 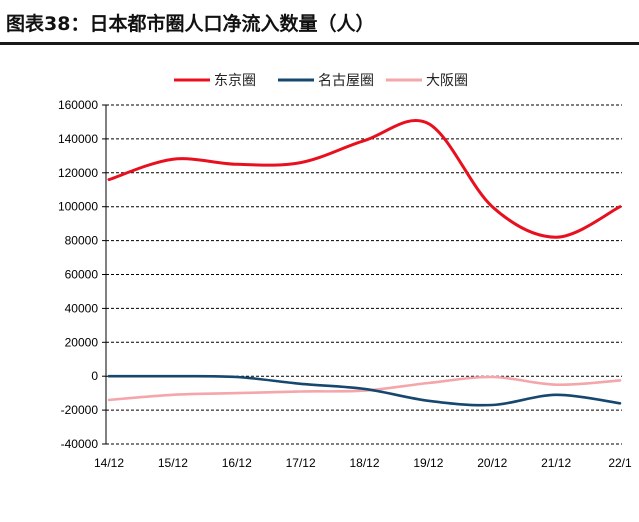 I want to click on legend-item-osaka: 大阪圈, so click(x=427, y=81).